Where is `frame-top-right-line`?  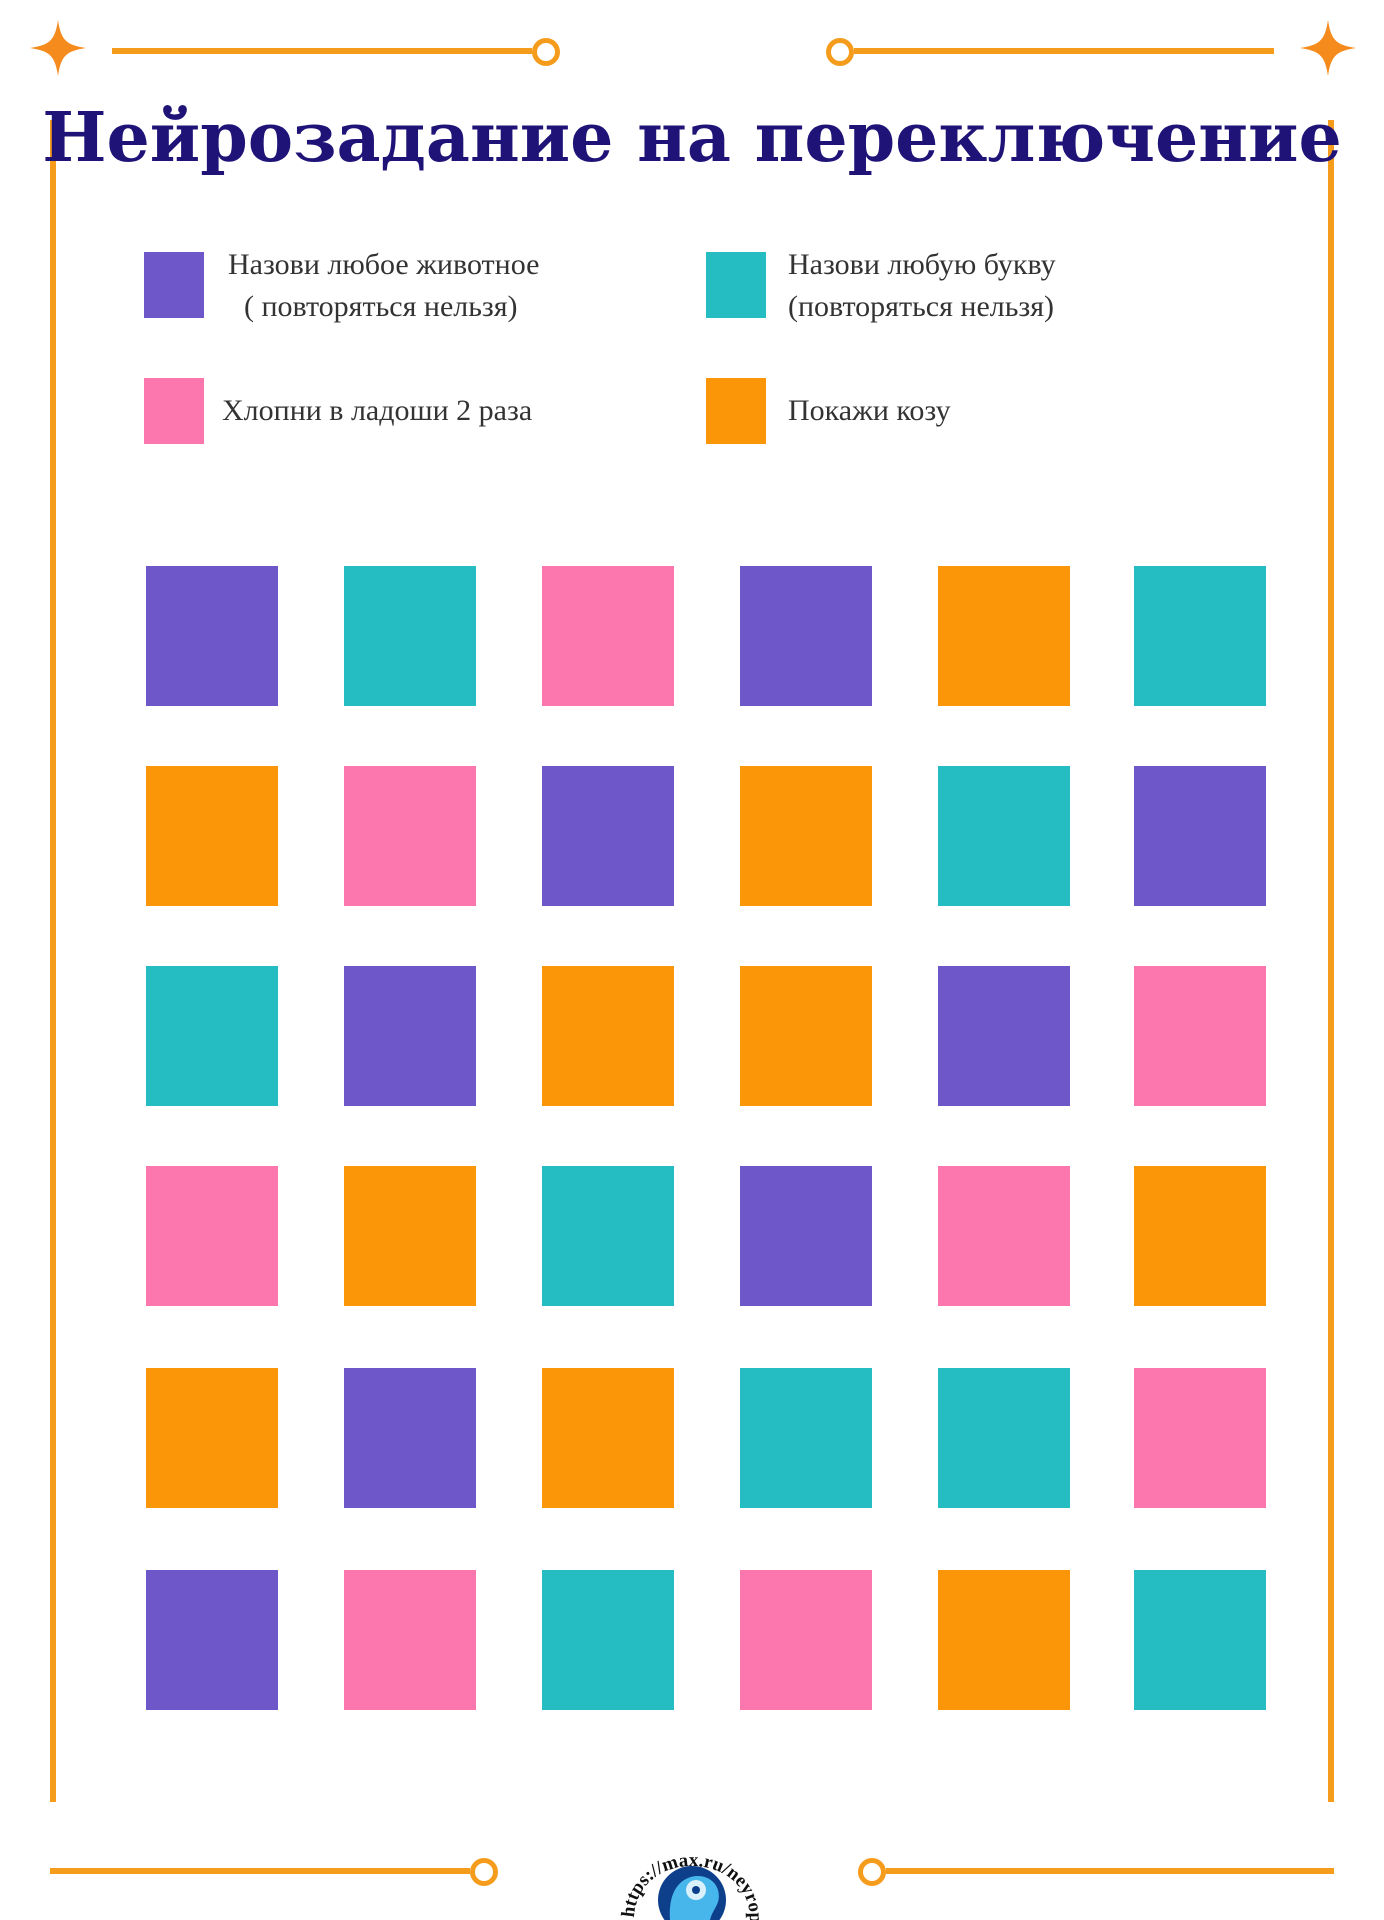 frame-top-right-line is located at coordinates (1064, 51).